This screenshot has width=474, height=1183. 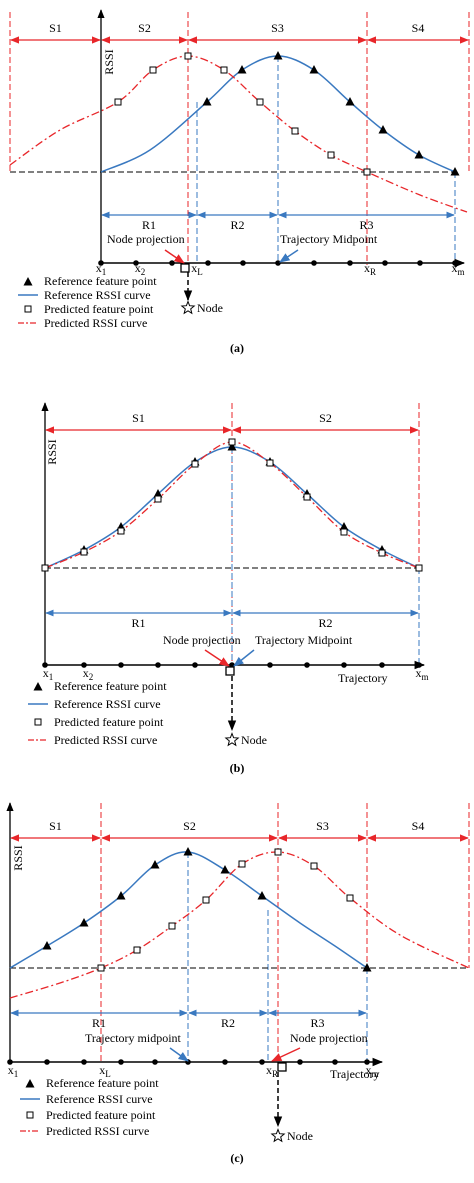 What do you see at coordinates (277, 28) in the screenshot?
I see `segment-label: S3` at bounding box center [277, 28].